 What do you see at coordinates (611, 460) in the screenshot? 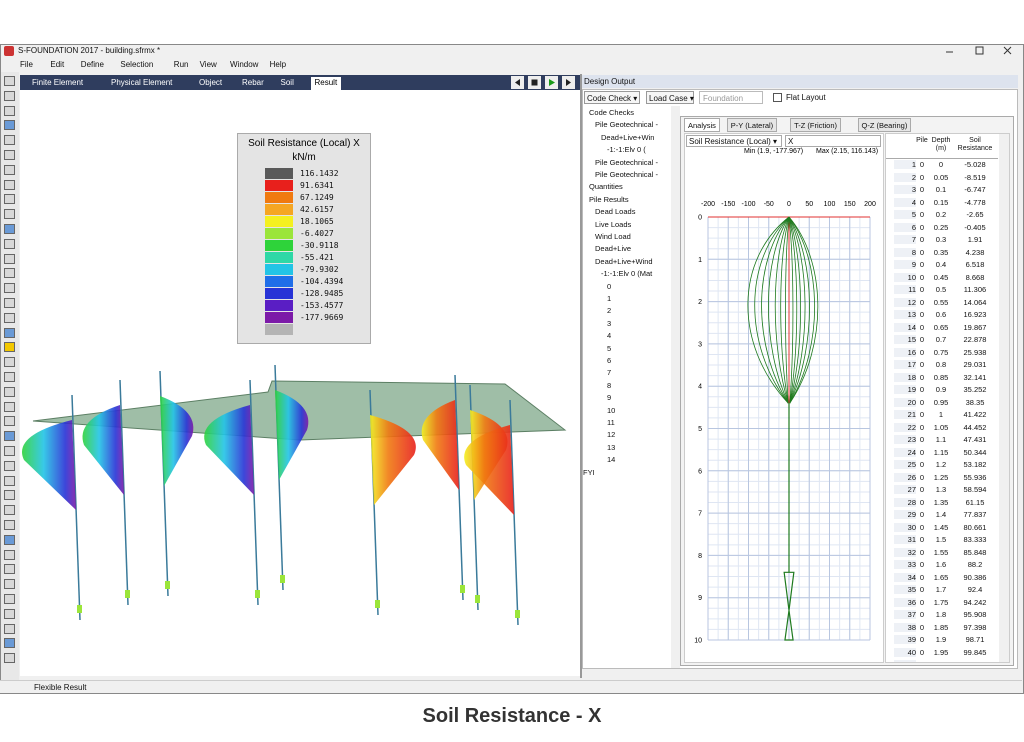
I see `tree-item: 14` at bounding box center [611, 460].